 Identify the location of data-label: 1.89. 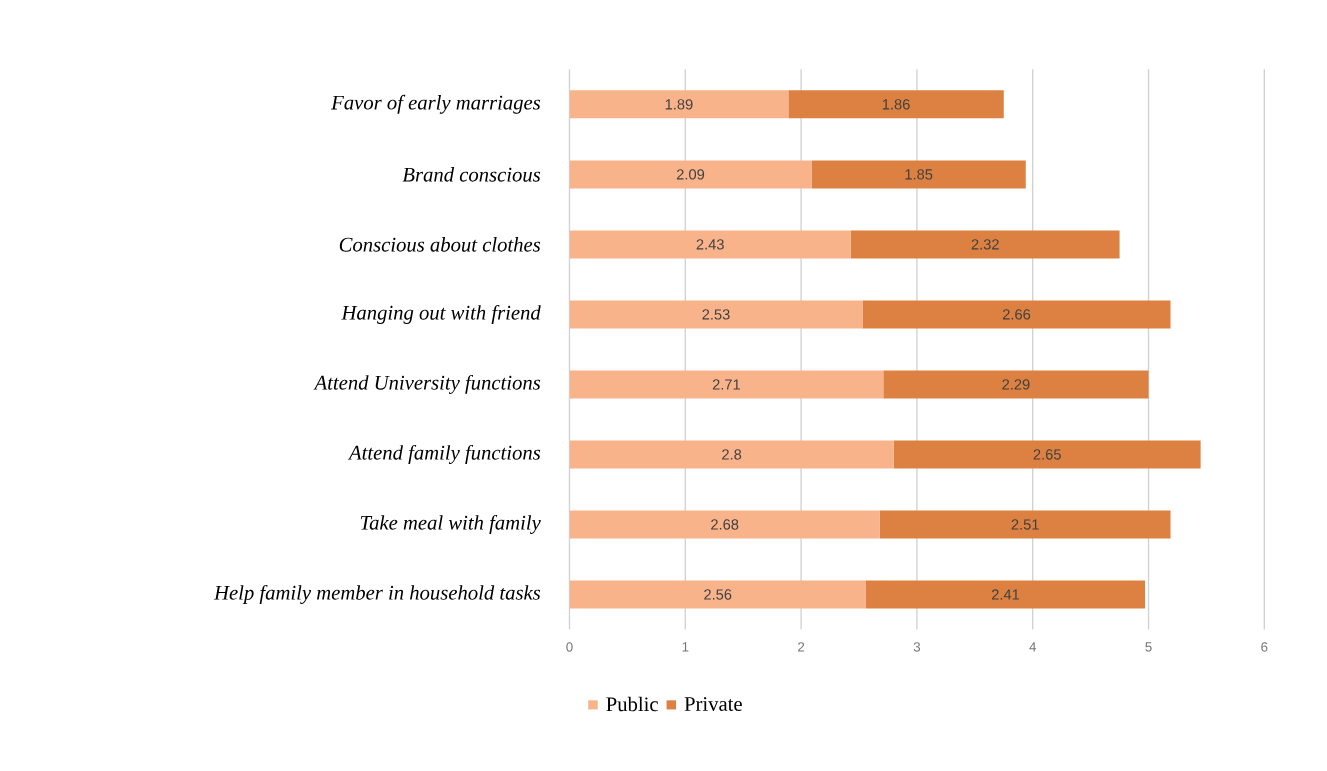
(679, 104).